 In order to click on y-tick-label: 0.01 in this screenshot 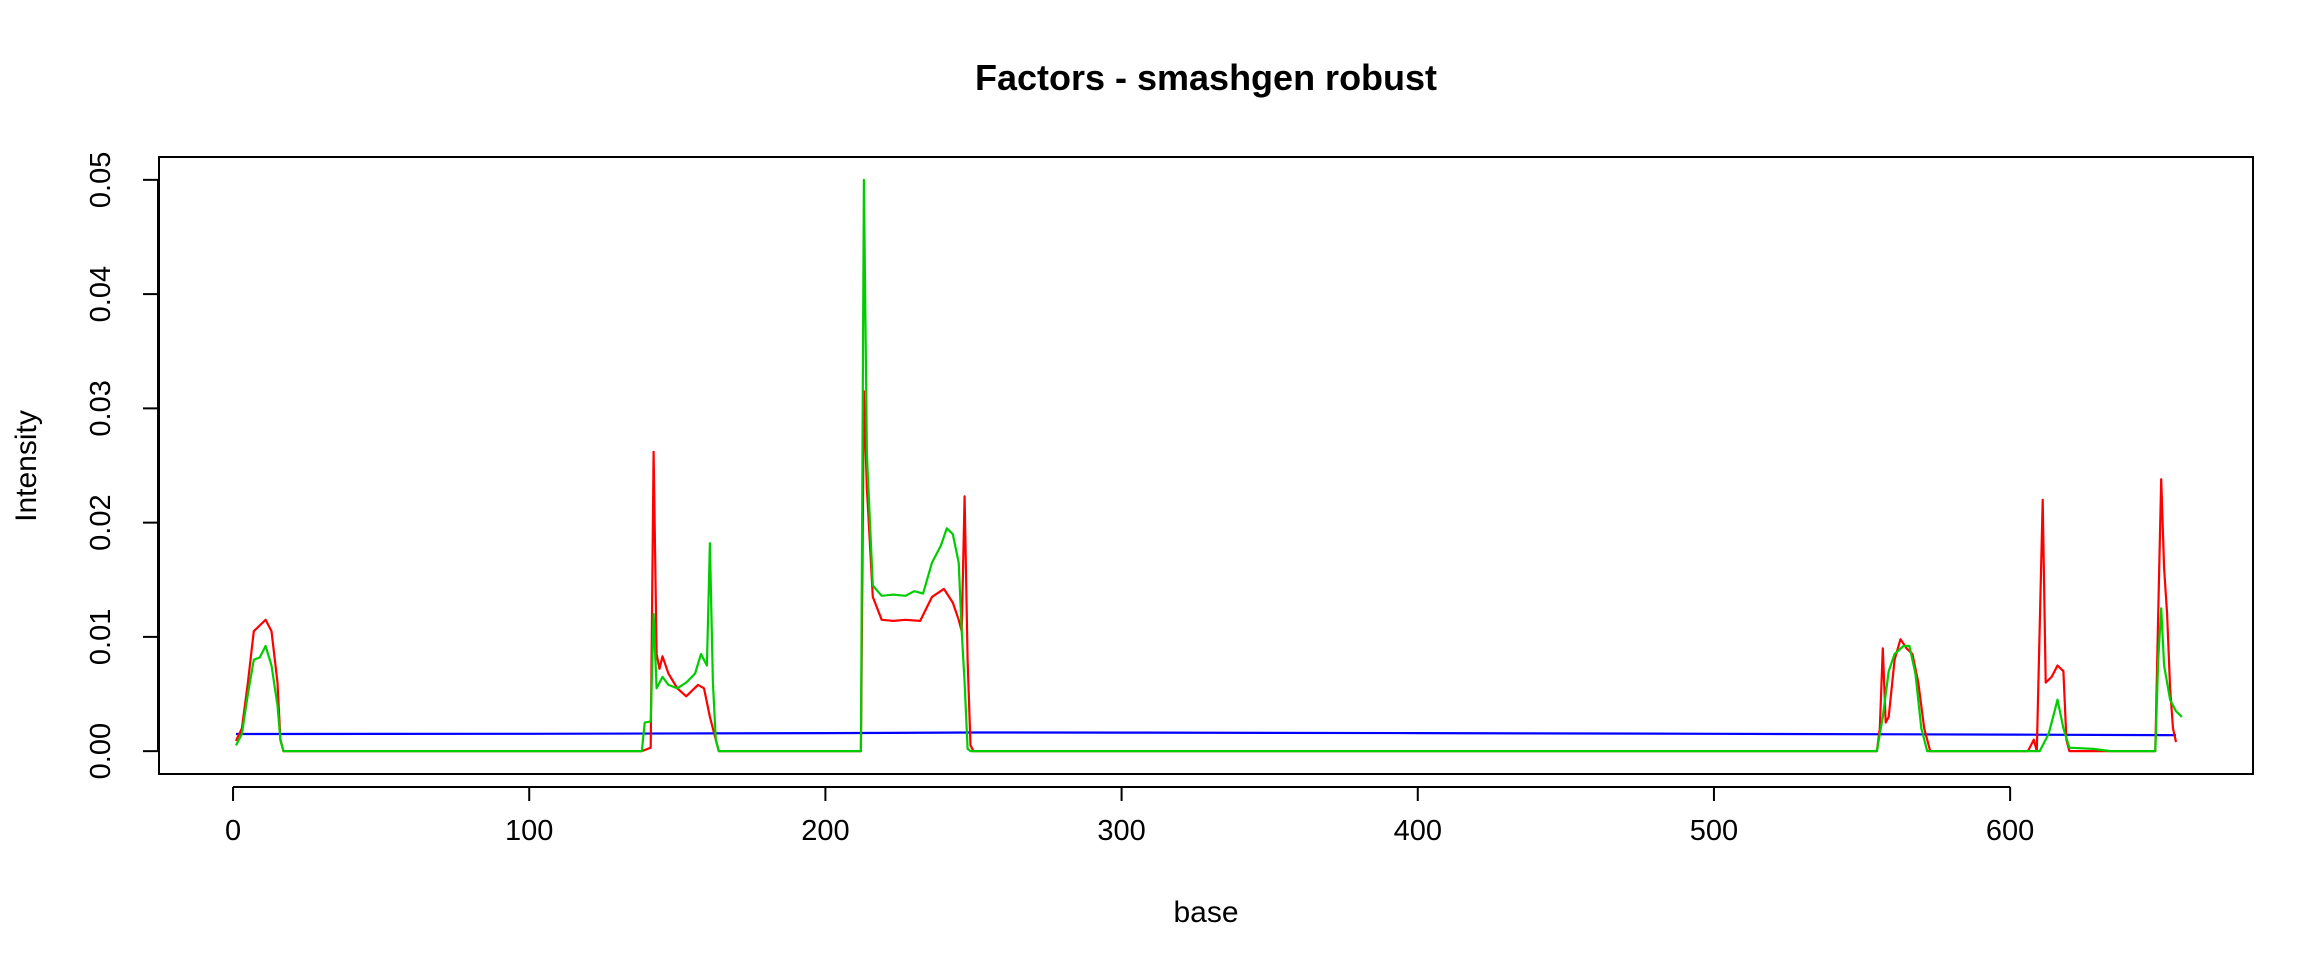, I will do `click(101, 637)`.